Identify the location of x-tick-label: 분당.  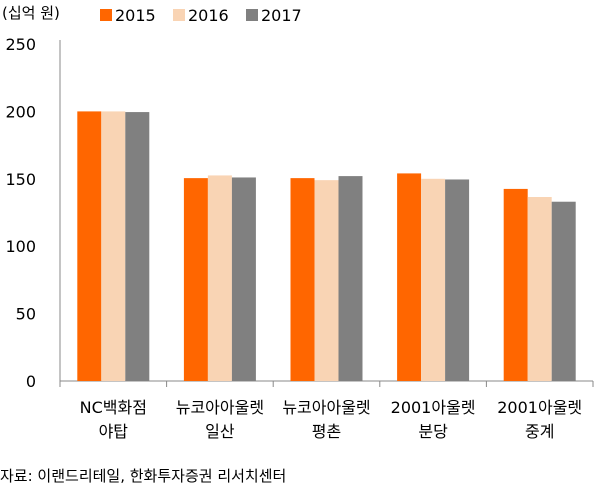
(433, 431).